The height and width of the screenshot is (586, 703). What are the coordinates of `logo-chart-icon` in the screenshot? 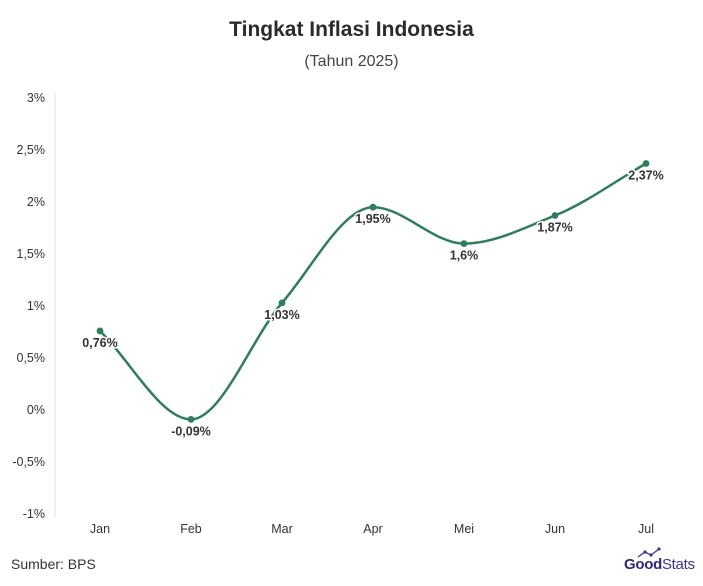 It's located at (649, 552).